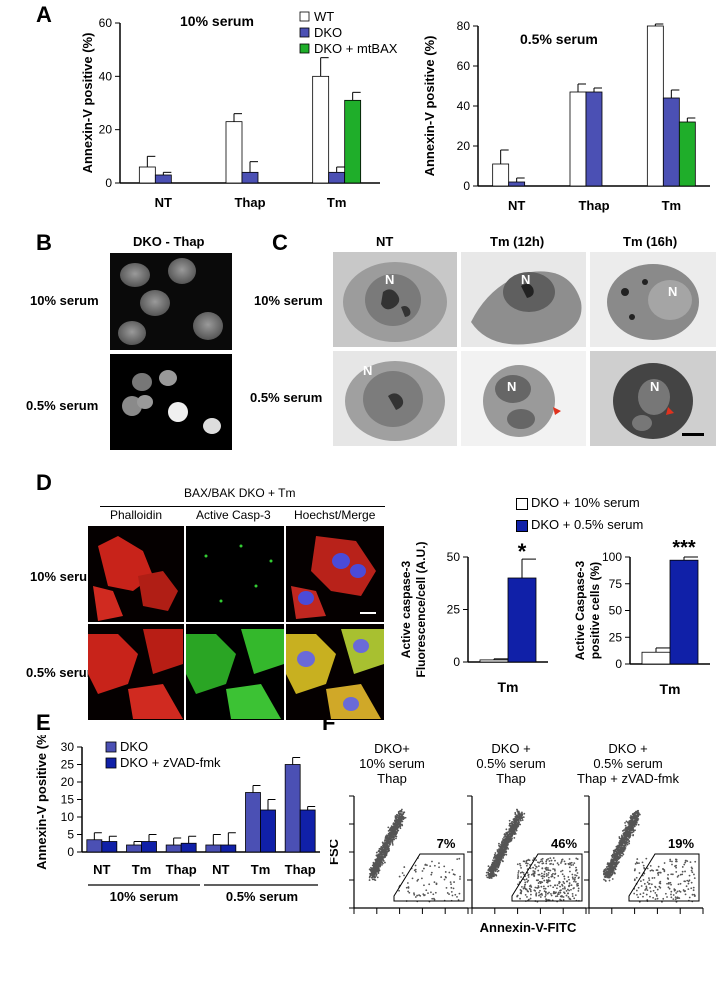 The image size is (726, 993). What do you see at coordinates (144, 896) in the screenshot?
I see `group-label: 10% serum` at bounding box center [144, 896].